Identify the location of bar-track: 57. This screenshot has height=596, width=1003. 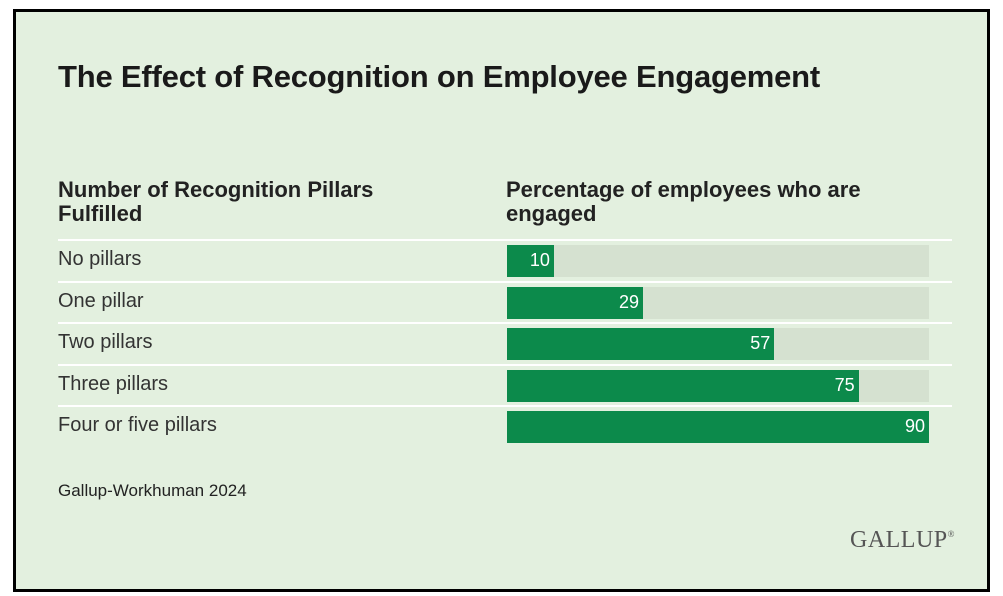
(718, 344).